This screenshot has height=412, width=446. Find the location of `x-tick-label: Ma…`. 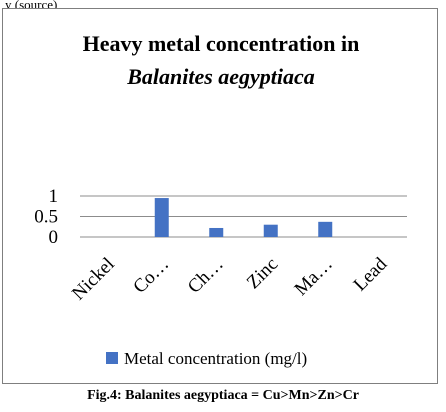

x-tick-label: Ma… is located at coordinates (314, 277).